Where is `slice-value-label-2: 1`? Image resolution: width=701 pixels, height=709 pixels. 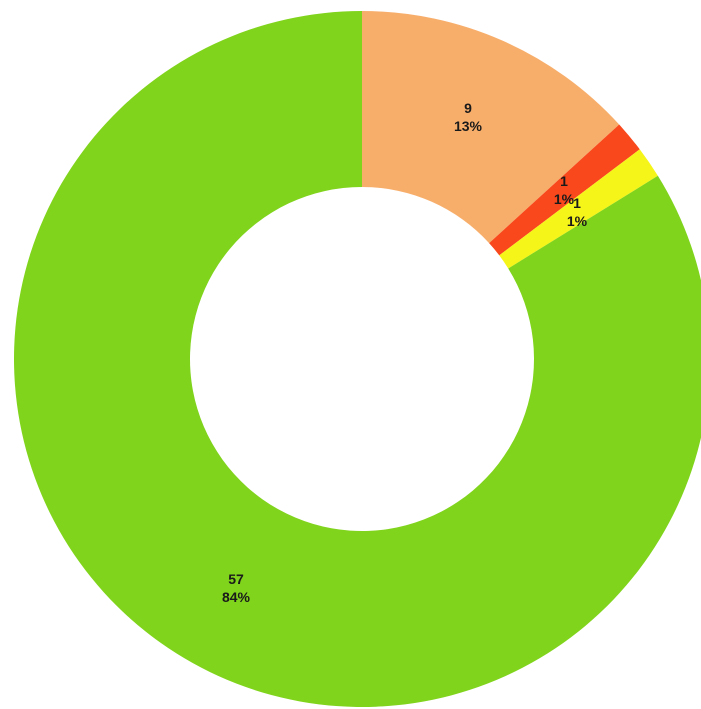 slice-value-label-2: 1 is located at coordinates (577, 203).